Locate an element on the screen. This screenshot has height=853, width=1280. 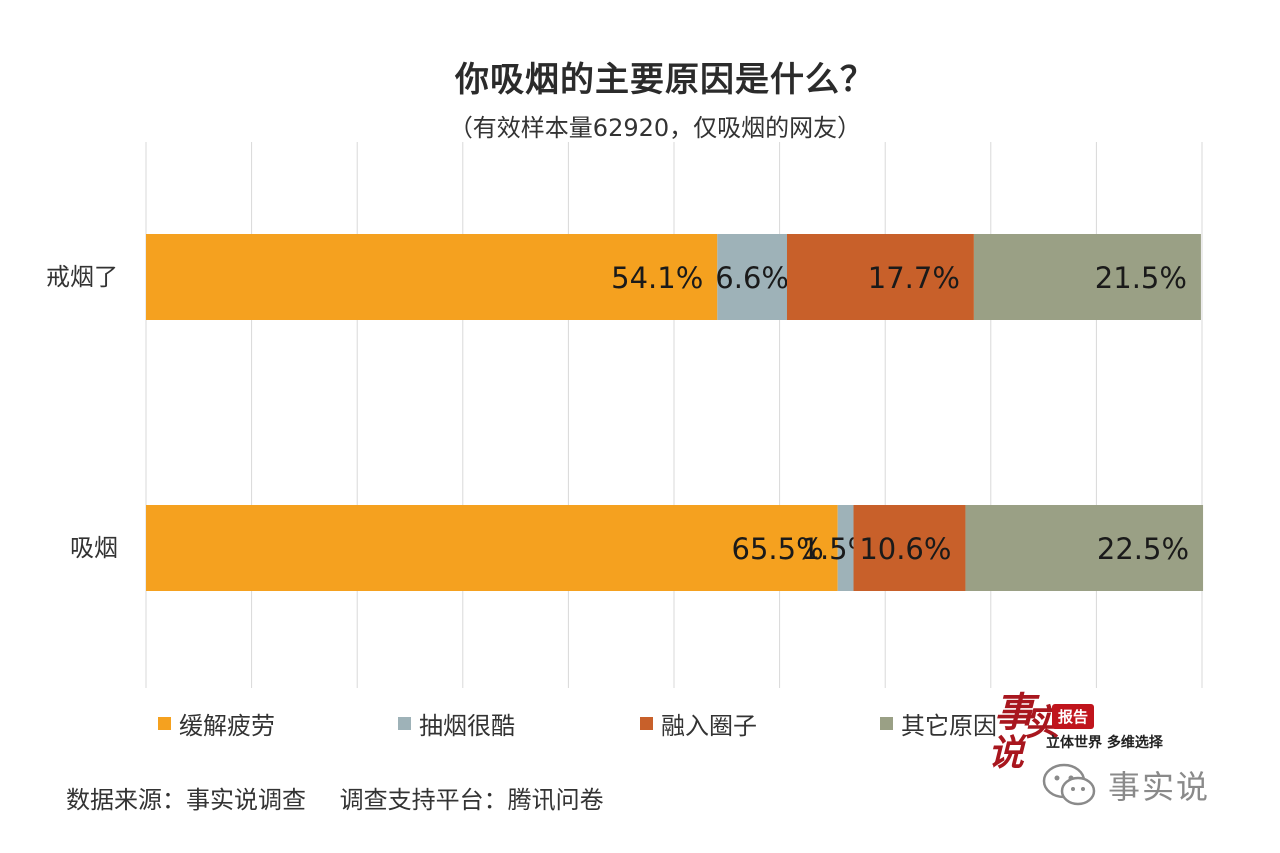
category-label: 吸烟 is located at coordinates (94, 548).